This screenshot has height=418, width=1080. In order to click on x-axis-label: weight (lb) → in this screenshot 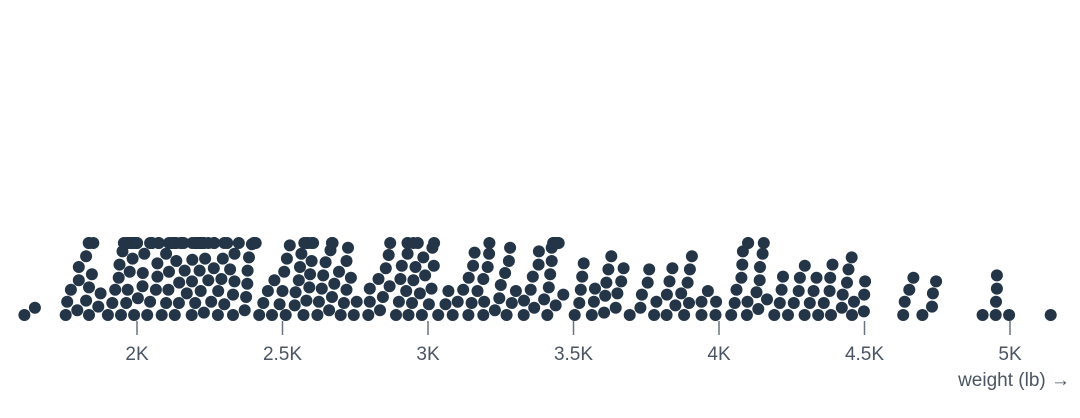, I will do `click(1013, 380)`.